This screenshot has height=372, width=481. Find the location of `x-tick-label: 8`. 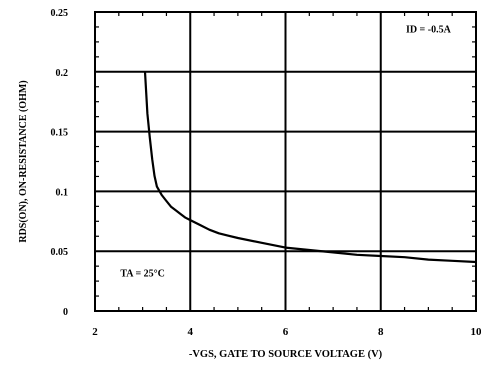

x-tick-label: 8 is located at coordinates (381, 332).